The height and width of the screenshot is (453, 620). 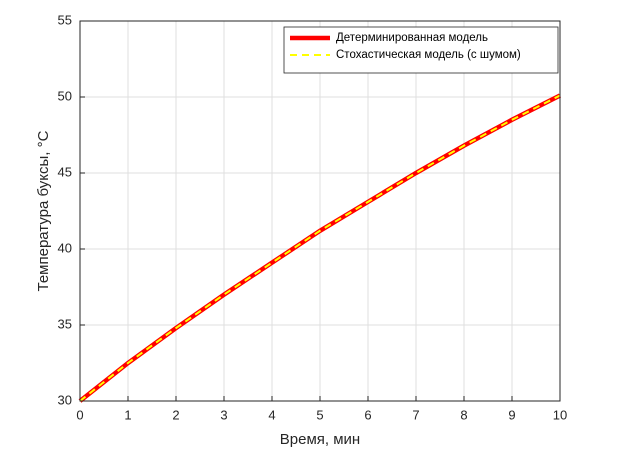 What do you see at coordinates (65, 399) in the screenshot?
I see `y-tick-label: 30` at bounding box center [65, 399].